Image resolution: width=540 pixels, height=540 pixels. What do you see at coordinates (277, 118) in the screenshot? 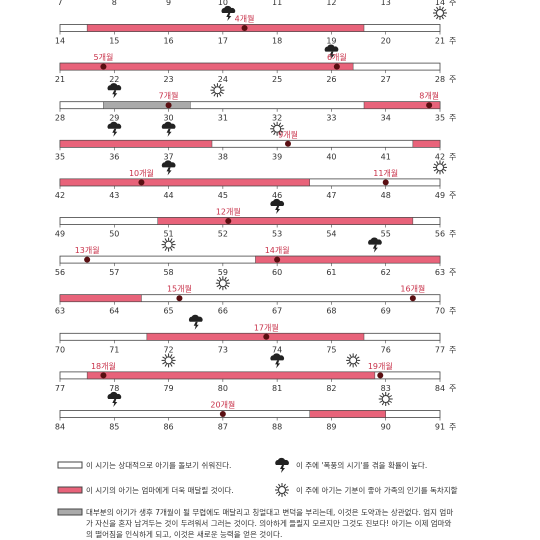
I see `week-label: 32` at bounding box center [277, 118].